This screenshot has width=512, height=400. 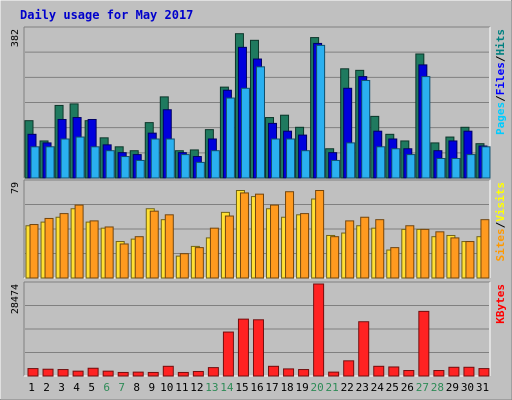 I want to click on legend-item: Files, so click(x=500, y=78).